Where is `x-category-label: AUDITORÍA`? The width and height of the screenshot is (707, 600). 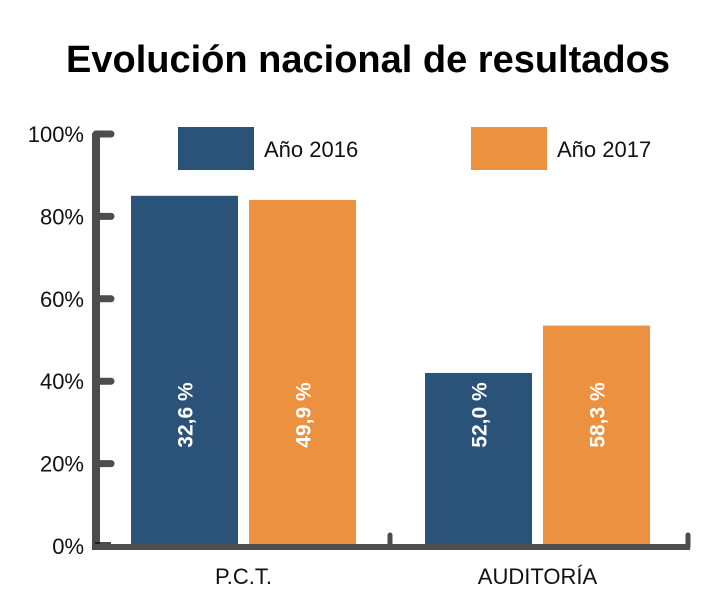 x-category-label: AUDITORÍA is located at coordinates (538, 576).